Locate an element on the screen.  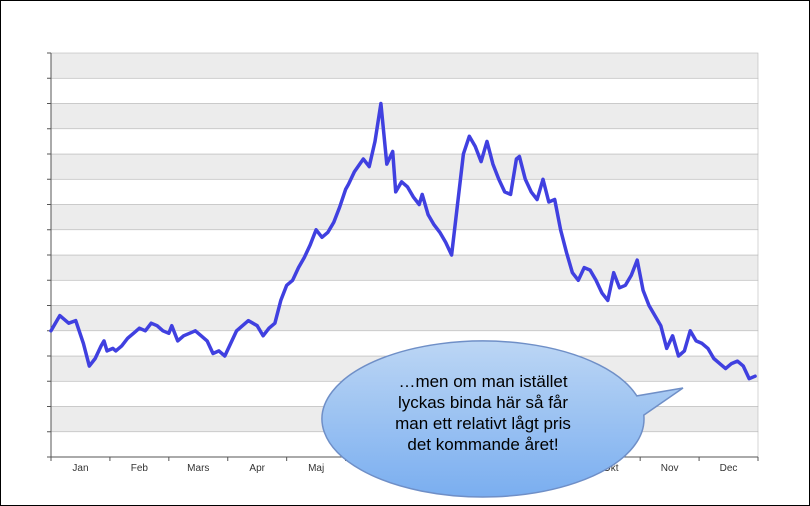
callout-line: lyckas binda här så får is located at coordinates (483, 402).